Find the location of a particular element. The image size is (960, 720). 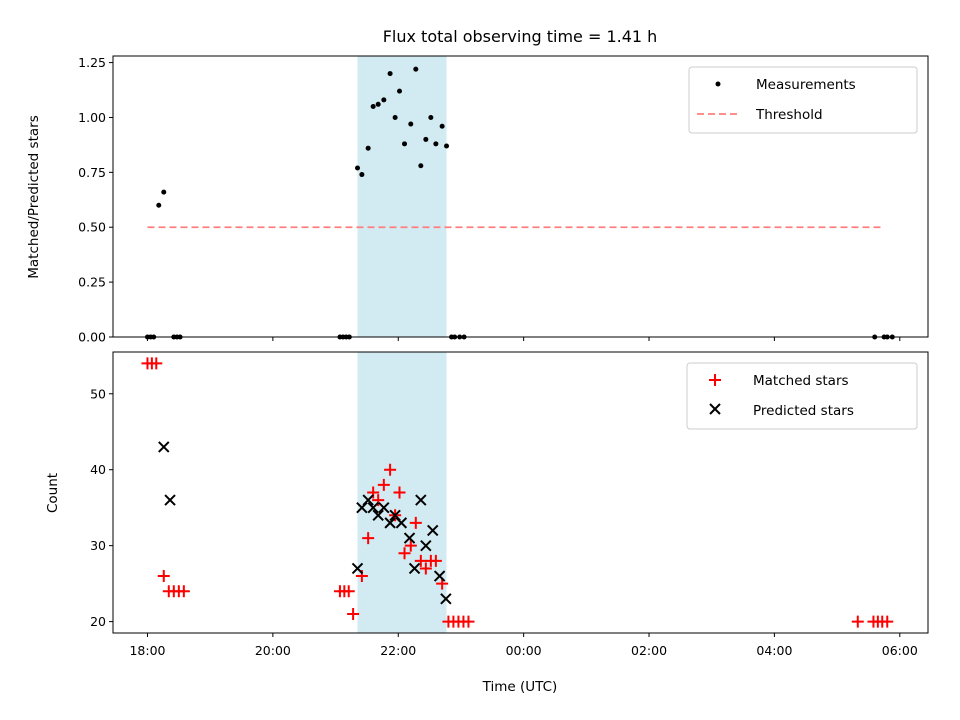

top-panel-legend: Measurements Threshold is located at coordinates (803, 100).